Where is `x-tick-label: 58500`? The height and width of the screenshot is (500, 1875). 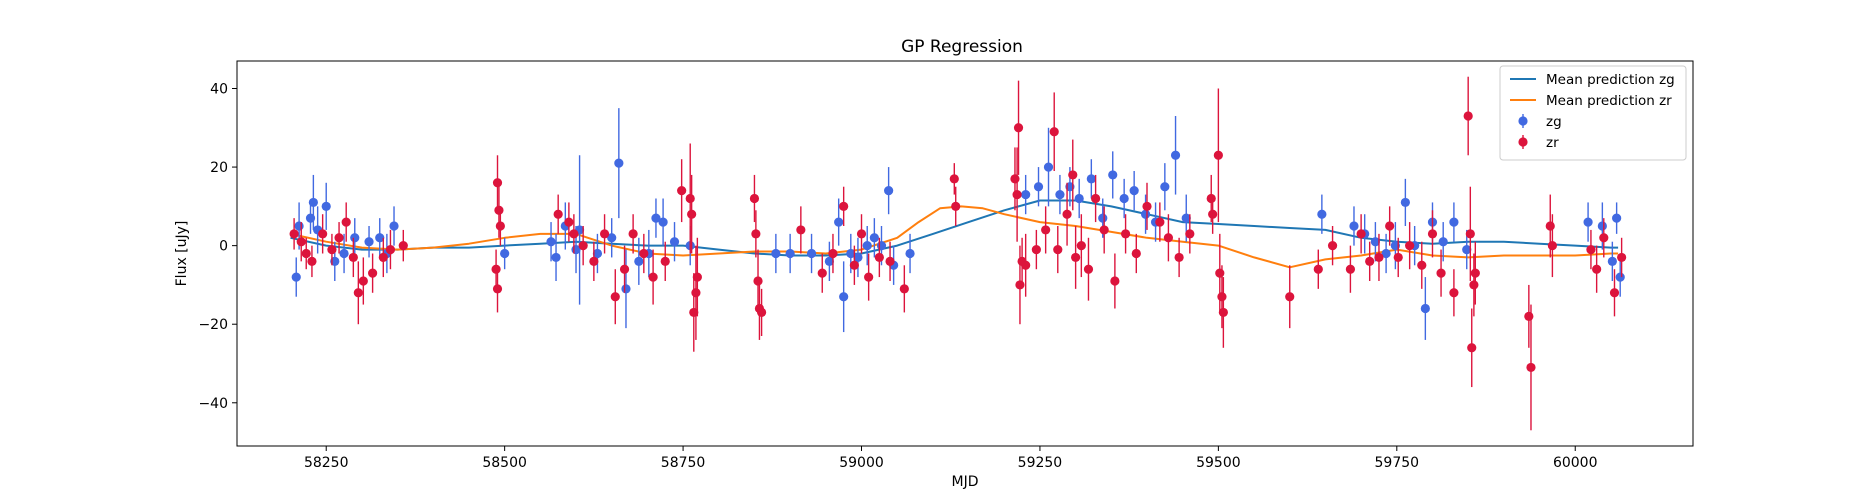
x-tick-label: 58500 is located at coordinates (504, 463).